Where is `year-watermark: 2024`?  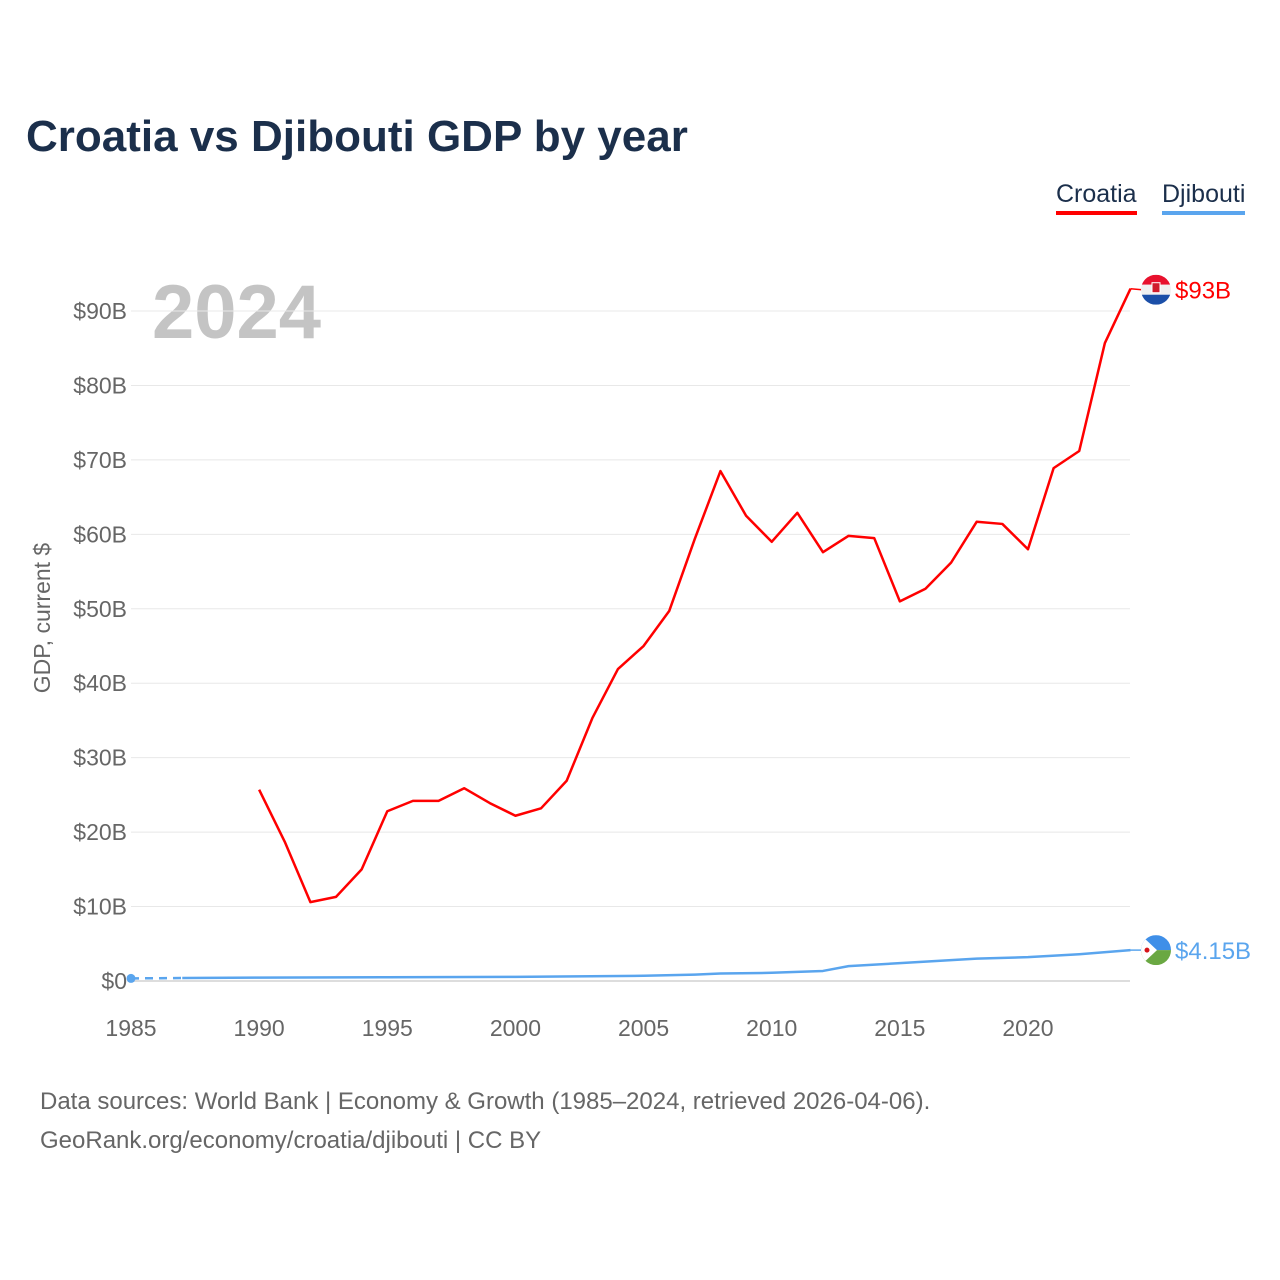
year-watermark: 2024 is located at coordinates (236, 312).